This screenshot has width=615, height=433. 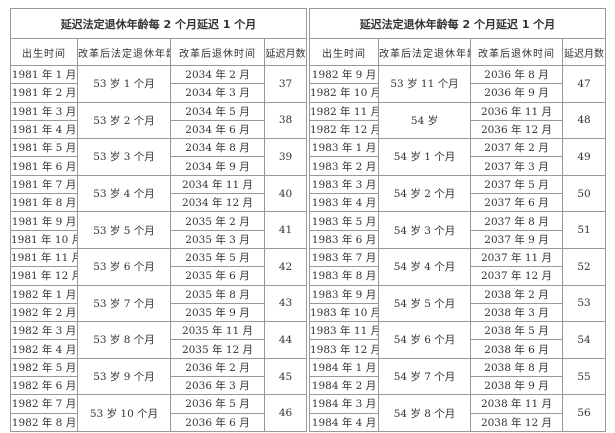 I want to click on retire-time-cell: 2034 年 5 月, so click(x=217, y=111).